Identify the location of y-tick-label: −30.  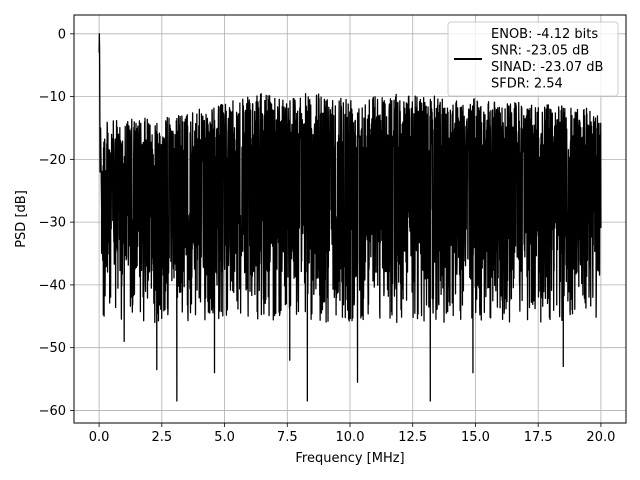
(52, 223).